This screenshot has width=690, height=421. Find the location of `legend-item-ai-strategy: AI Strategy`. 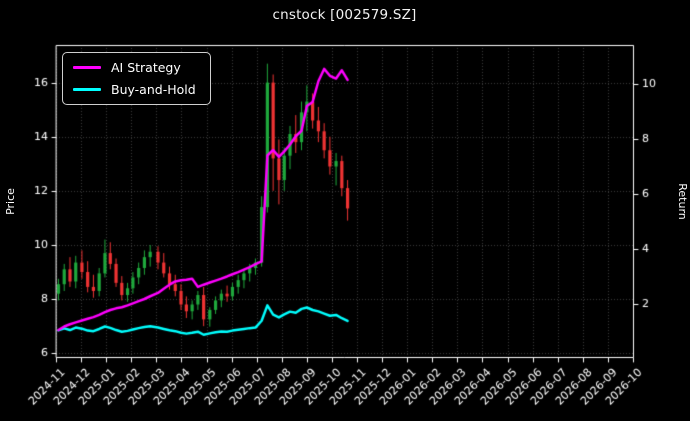

legend-item-ai-strategy: AI Strategy is located at coordinates (134, 67).